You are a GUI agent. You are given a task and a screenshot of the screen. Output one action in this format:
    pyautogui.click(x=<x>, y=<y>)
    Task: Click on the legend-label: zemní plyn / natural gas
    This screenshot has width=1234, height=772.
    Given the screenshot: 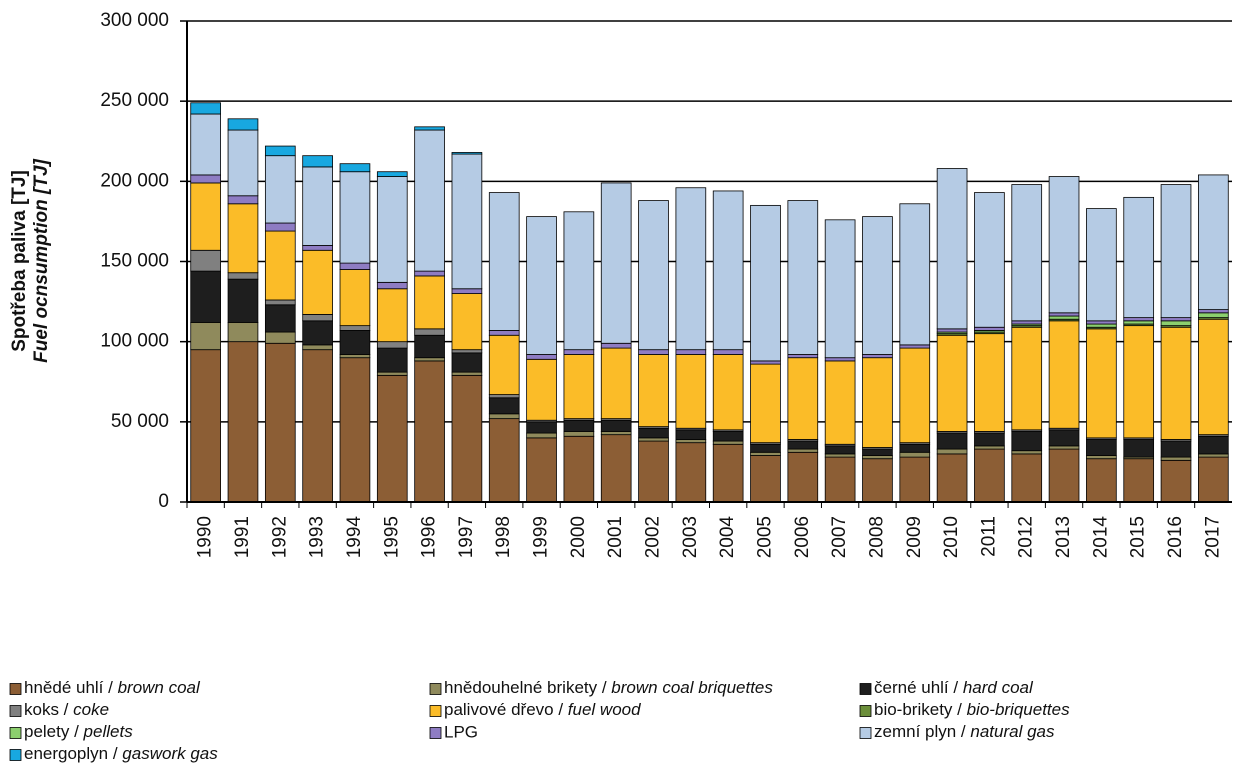 What is the action you would take?
    pyautogui.click(x=964, y=731)
    